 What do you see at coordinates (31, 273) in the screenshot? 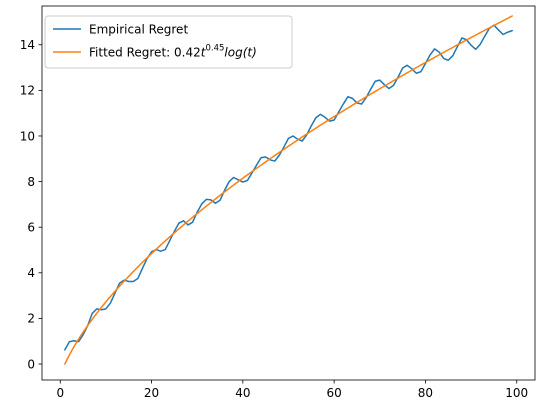
I see `y-tick-label: 4` at bounding box center [31, 273].